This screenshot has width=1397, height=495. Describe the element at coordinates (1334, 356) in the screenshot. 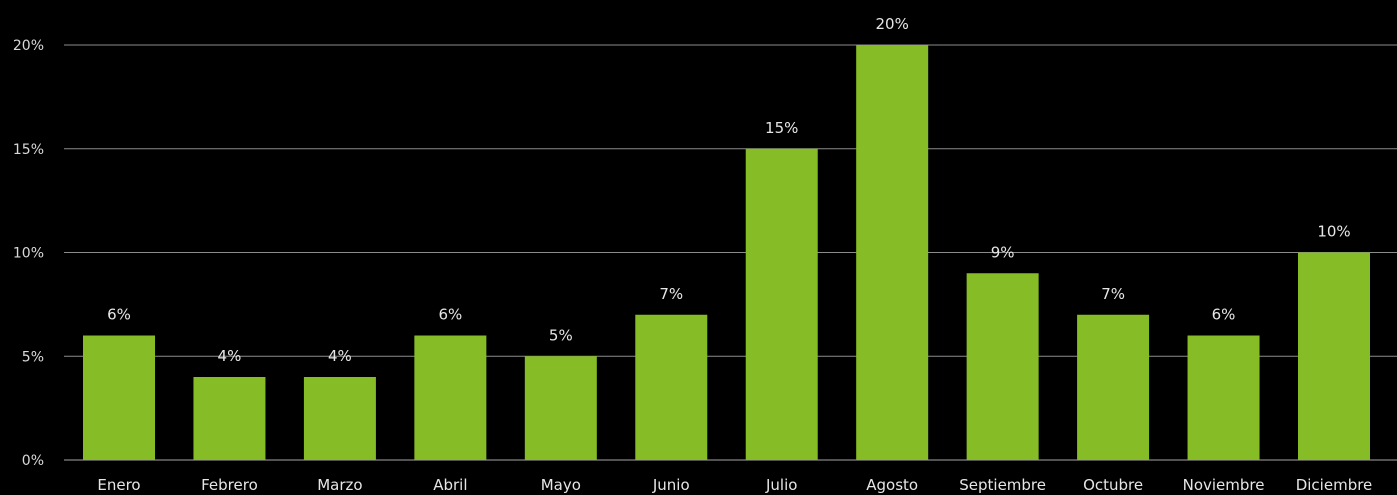

I see `bar-diciembre` at that location.